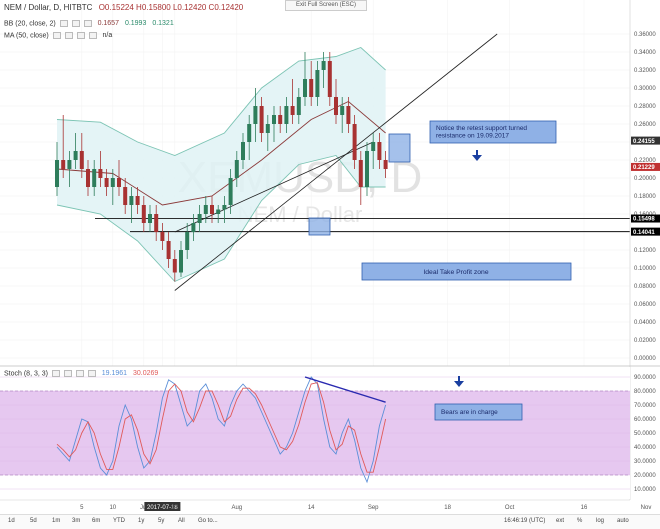  Describe the element at coordinates (580, 521) in the screenshot. I see `percent-toggle: %` at that location.